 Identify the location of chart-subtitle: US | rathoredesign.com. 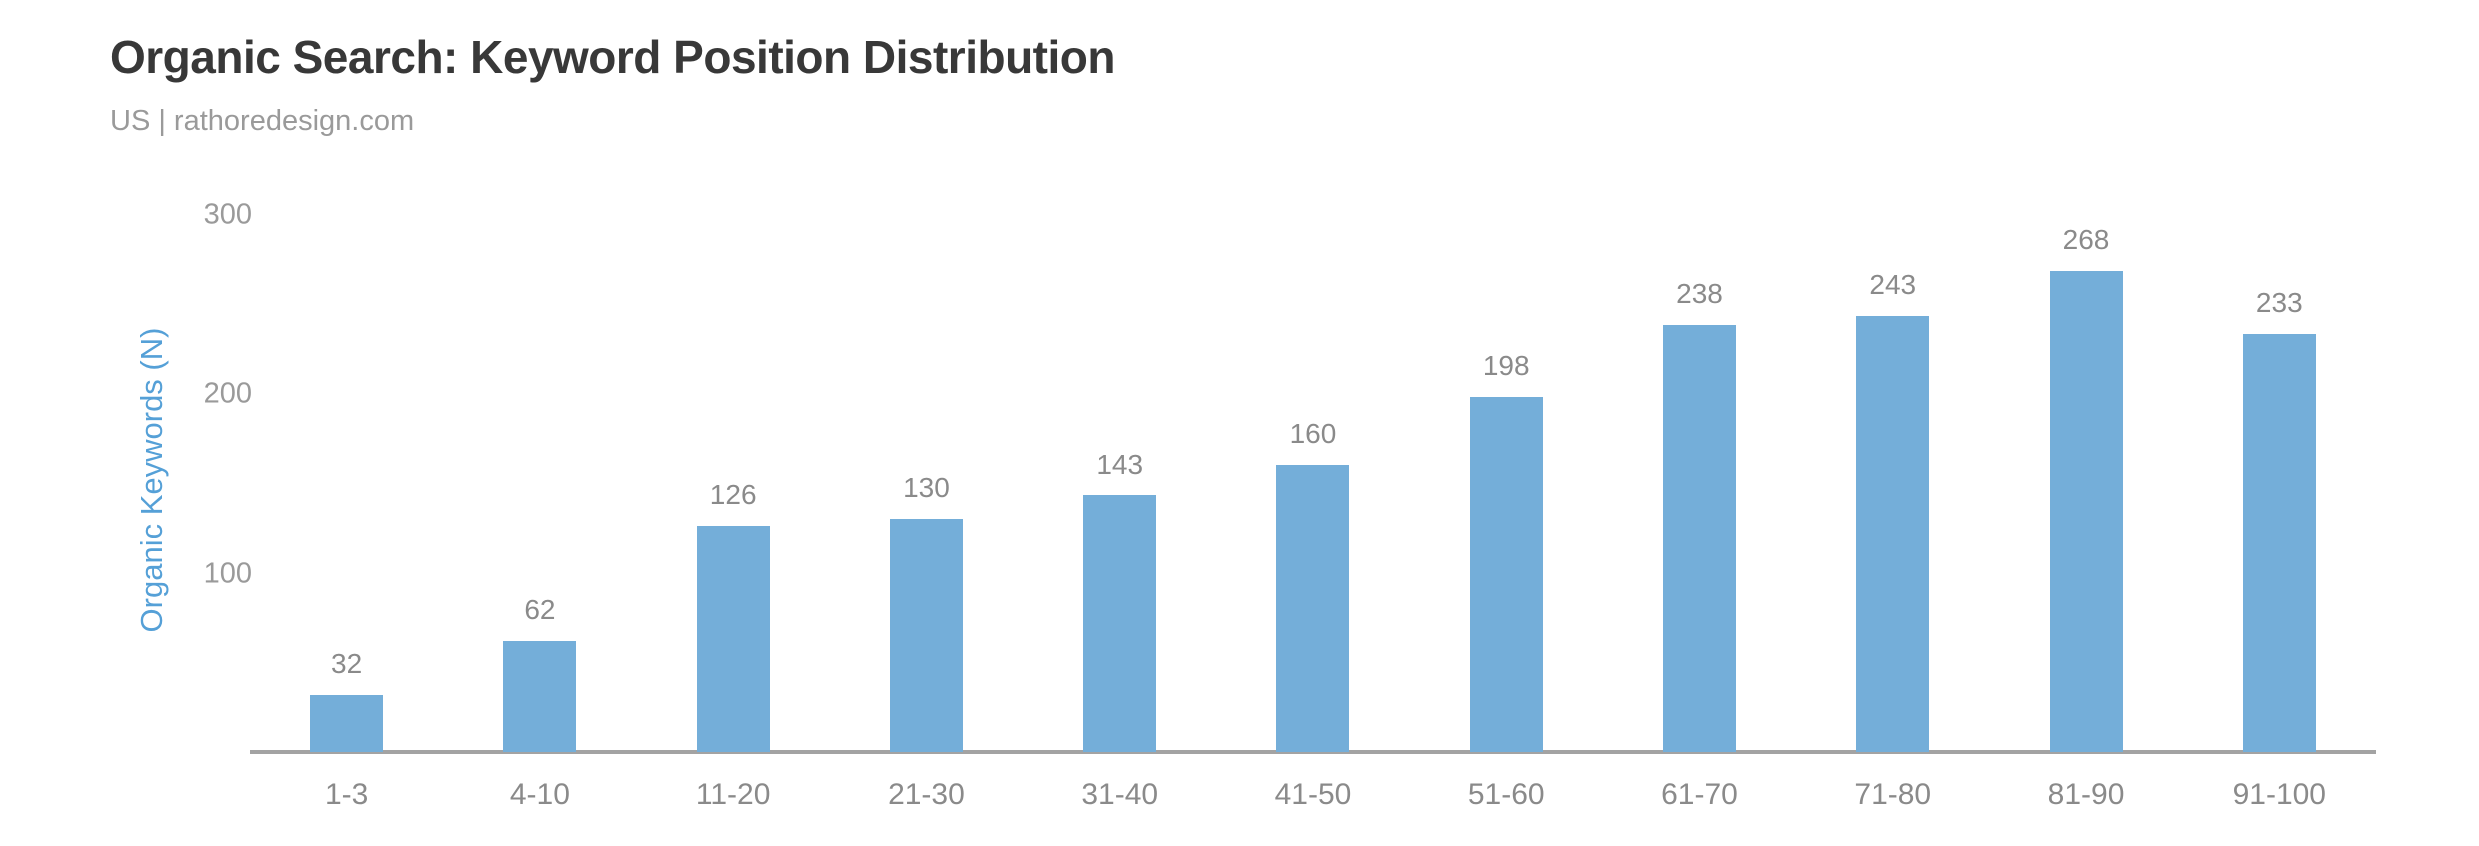
(262, 121).